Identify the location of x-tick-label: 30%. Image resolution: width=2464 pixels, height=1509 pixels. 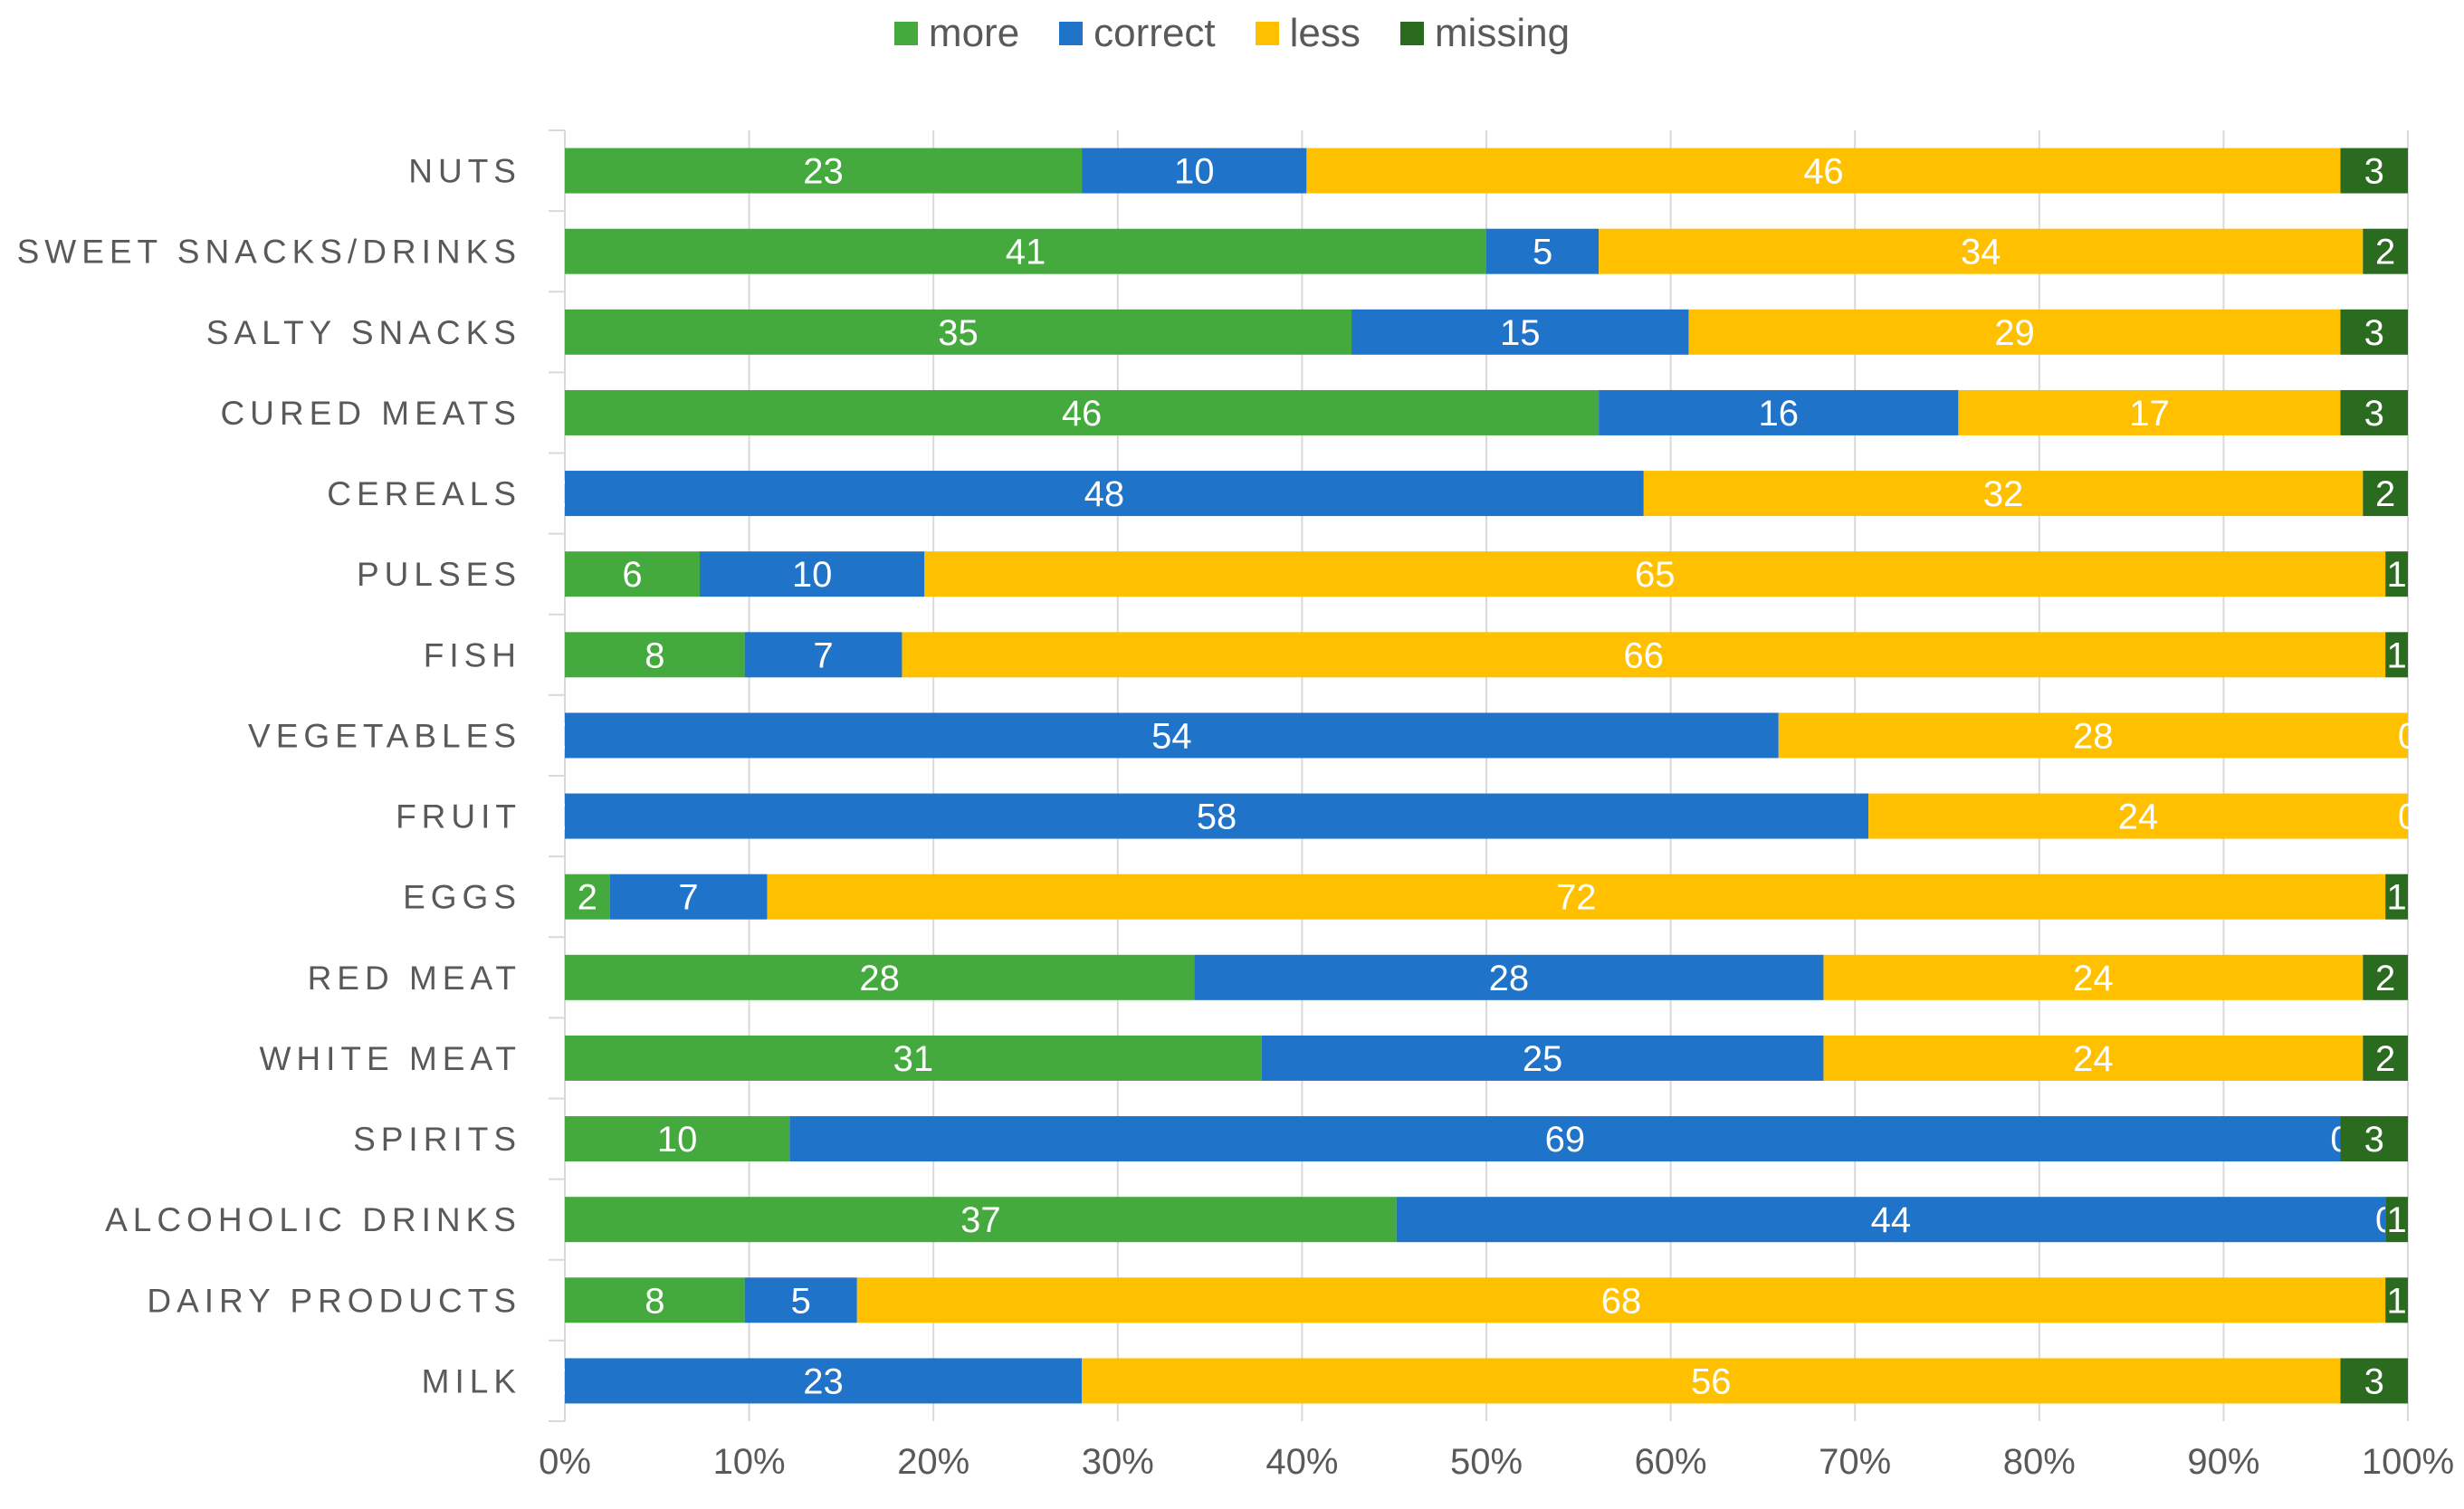
(1118, 1462).